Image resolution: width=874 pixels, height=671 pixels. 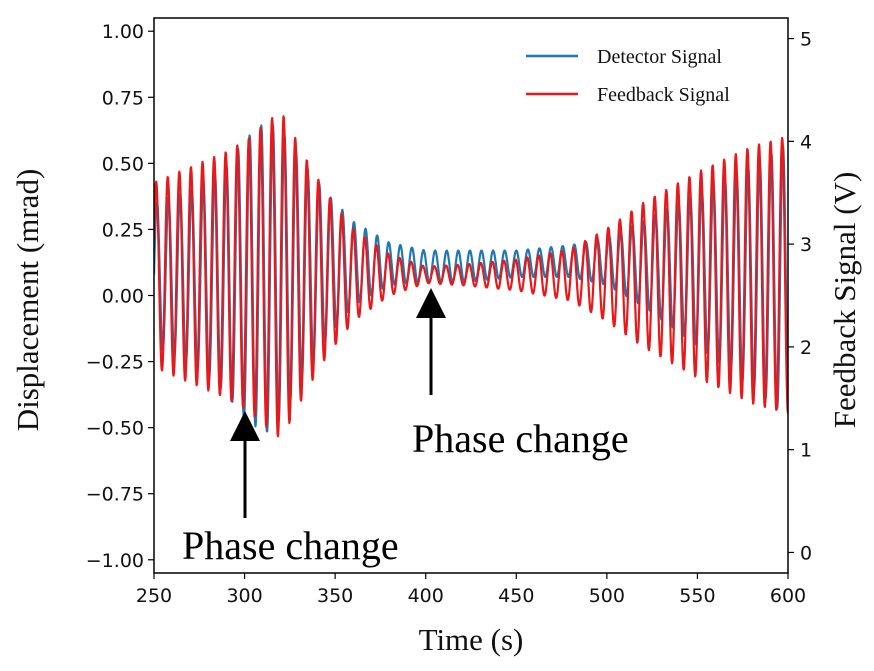 What do you see at coordinates (663, 95) in the screenshot?
I see `legend-label-feedback: Feedback Signal` at bounding box center [663, 95].